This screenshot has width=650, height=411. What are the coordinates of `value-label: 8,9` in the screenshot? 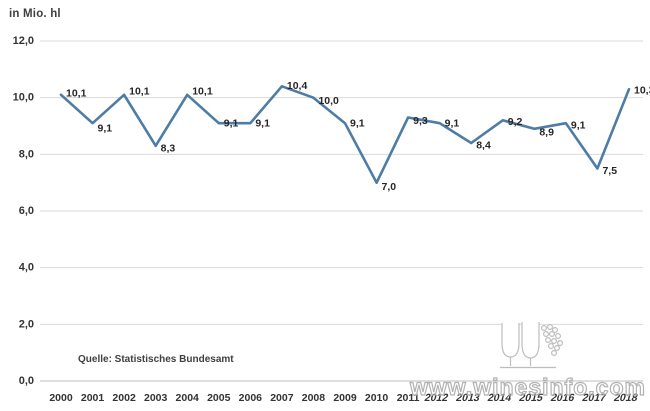 It's located at (546, 132).